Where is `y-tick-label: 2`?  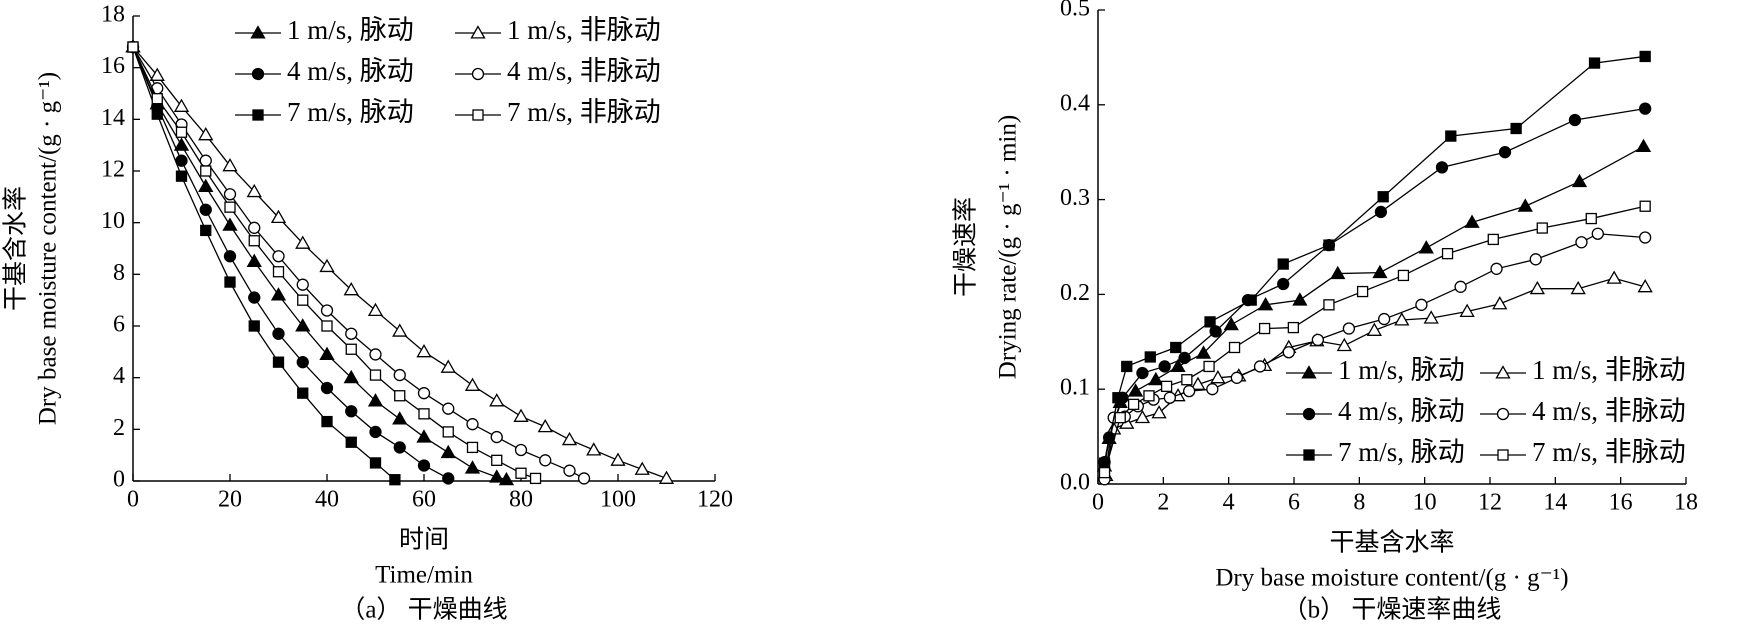
y-tick-label: 2 is located at coordinates (119, 428).